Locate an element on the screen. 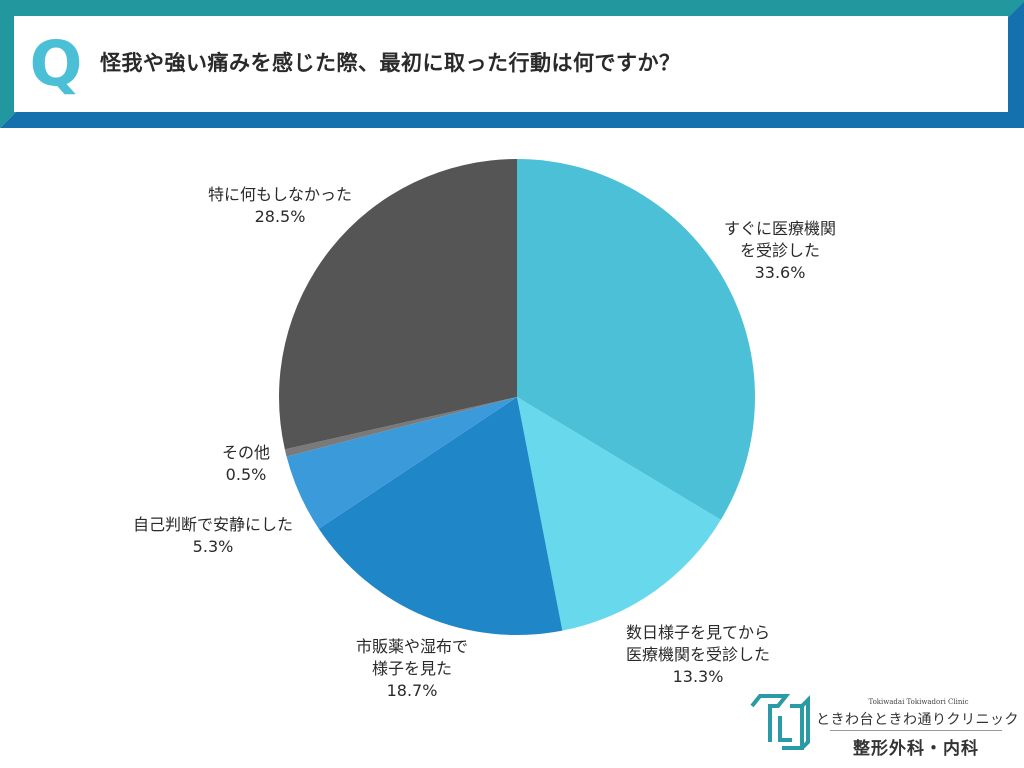  slice-label-nothing: 特に何もしなかった 28.5% is located at coordinates (279, 205).